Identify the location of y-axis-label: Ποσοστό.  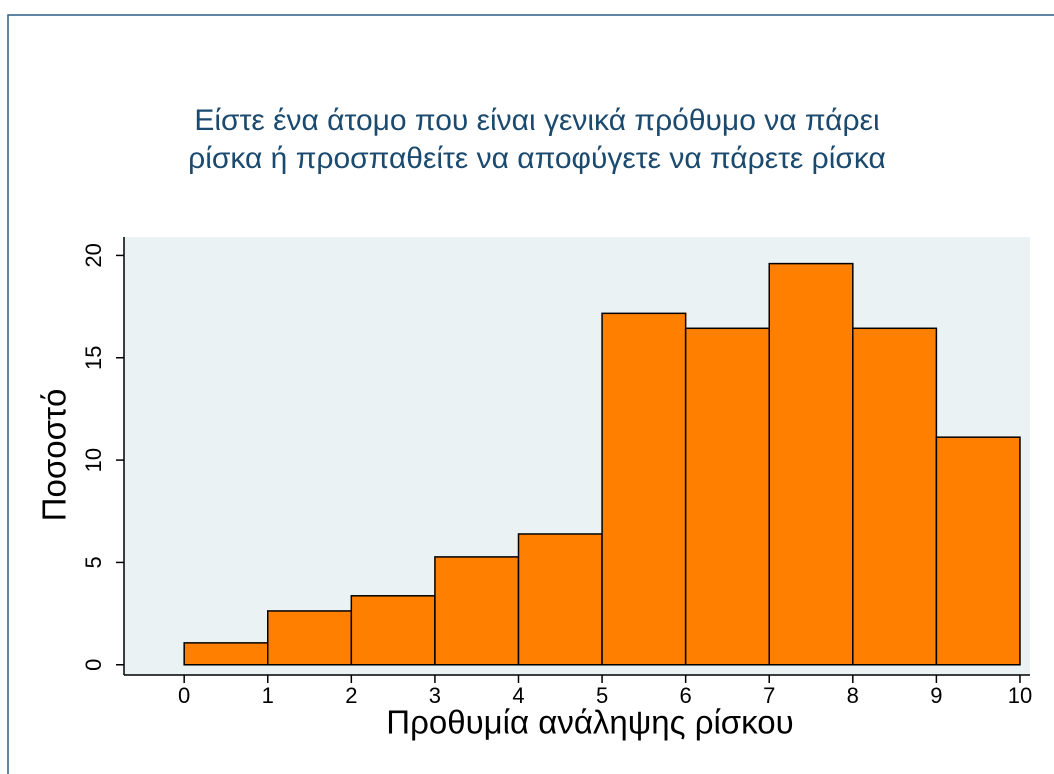
(54, 455).